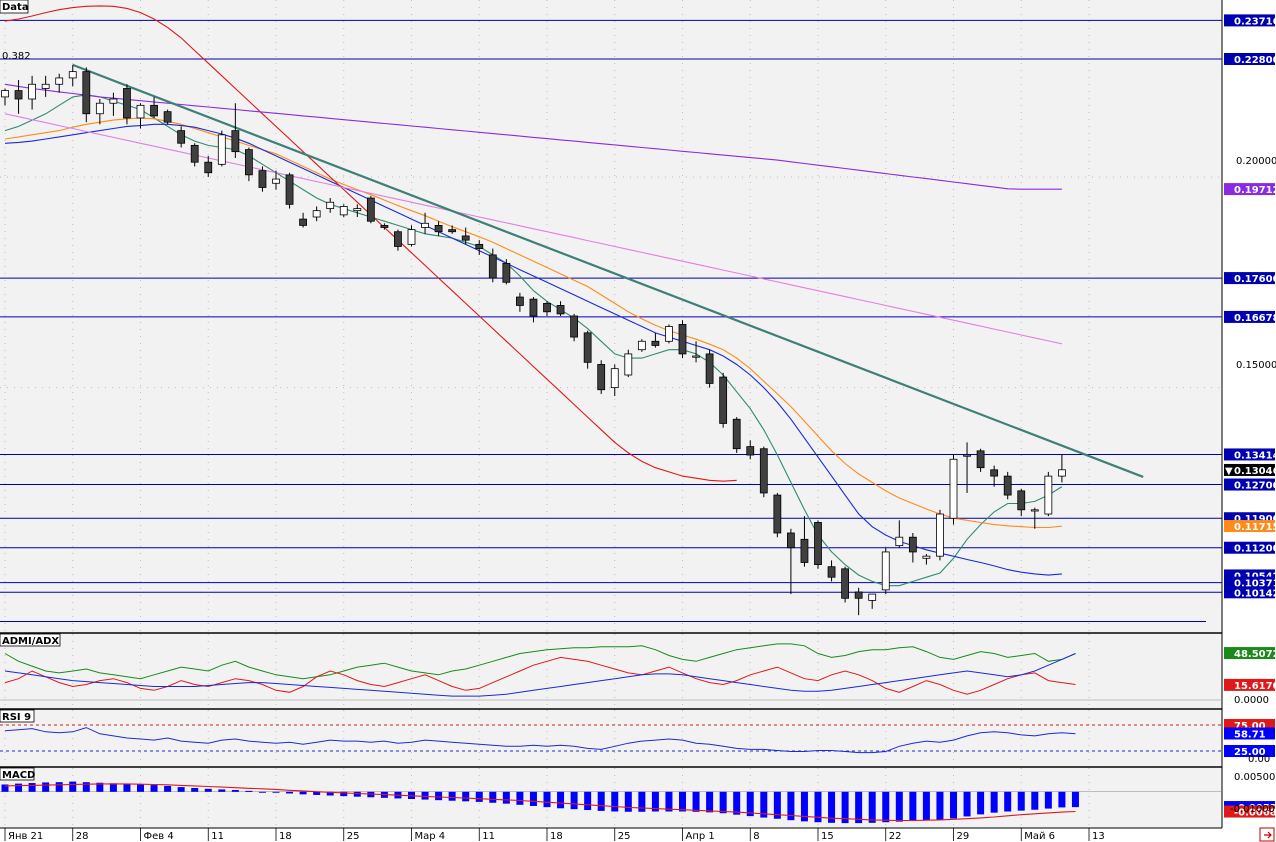  What do you see at coordinates (1267, 834) in the screenshot?
I see `expand-corner-icon` at bounding box center [1267, 834].